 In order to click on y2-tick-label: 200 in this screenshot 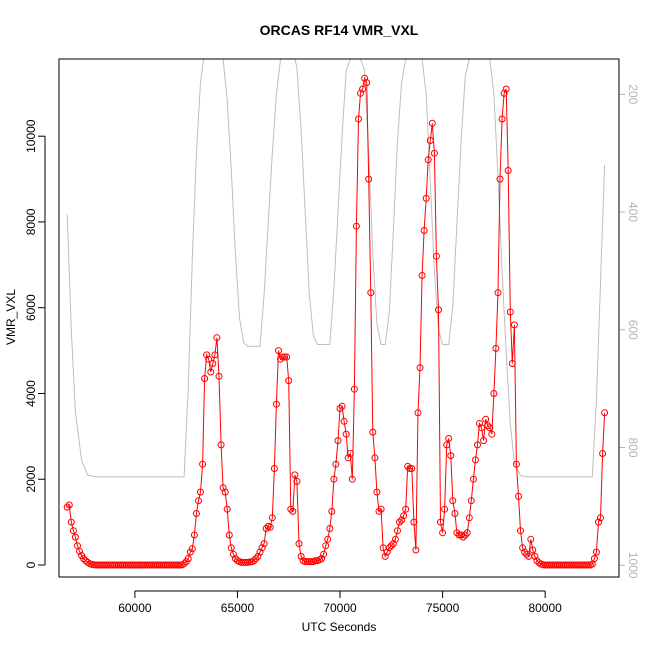, I will do `click(633, 94)`.